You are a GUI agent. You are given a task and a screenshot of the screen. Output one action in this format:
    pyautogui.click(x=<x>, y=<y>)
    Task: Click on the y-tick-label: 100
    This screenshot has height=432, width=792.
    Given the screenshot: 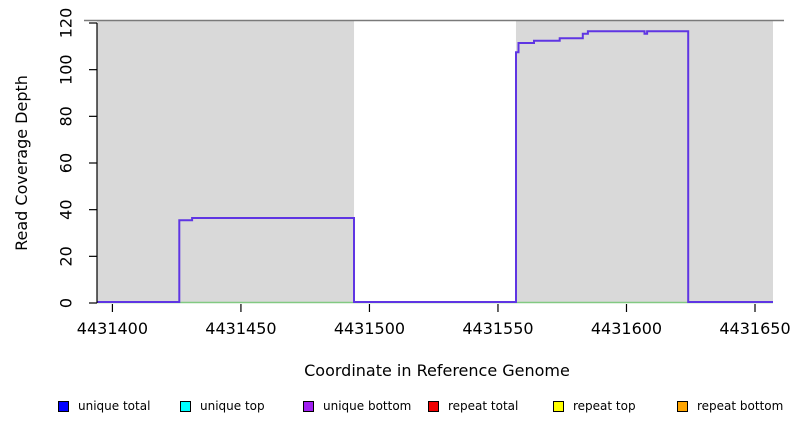 What is the action you would take?
    pyautogui.click(x=66, y=69)
    